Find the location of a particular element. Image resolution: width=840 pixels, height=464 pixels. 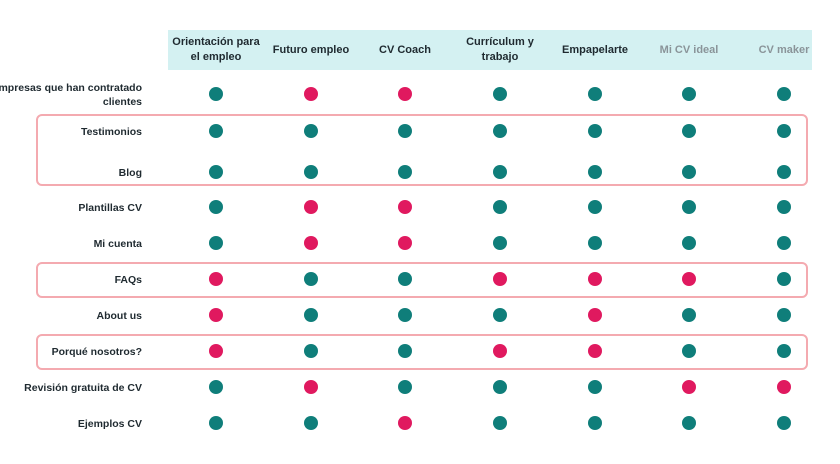

column-header-orientacion: Orientación para el empleo is located at coordinates (216, 49).